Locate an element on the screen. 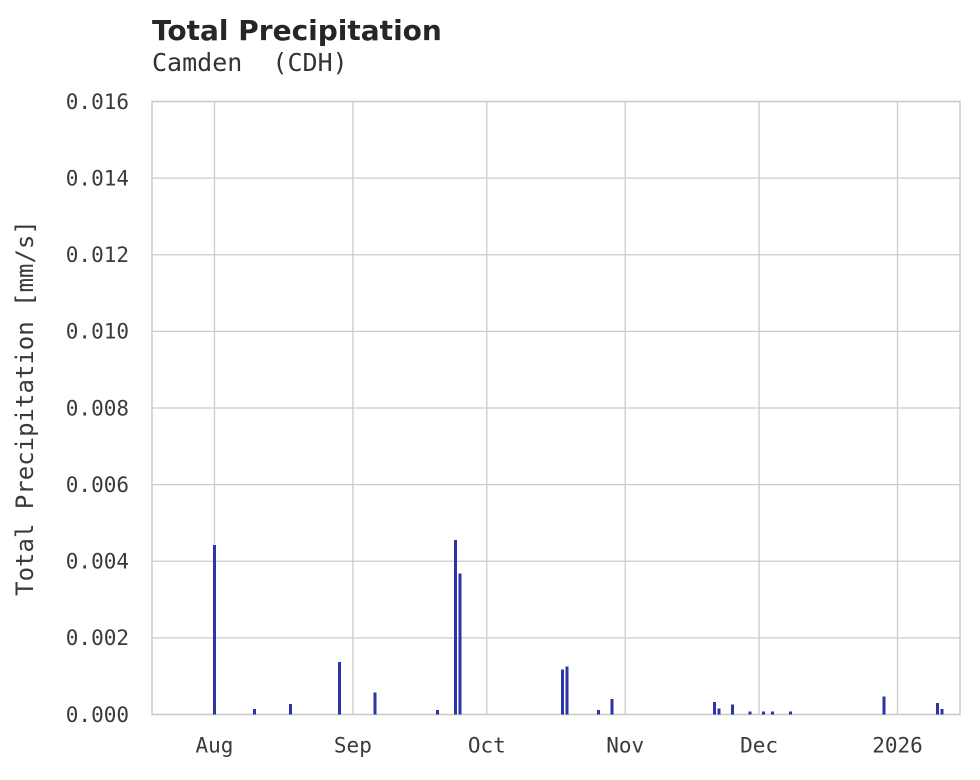 This screenshot has width=980, height=780. y-tick-label: 0.014 is located at coordinates (97, 178).